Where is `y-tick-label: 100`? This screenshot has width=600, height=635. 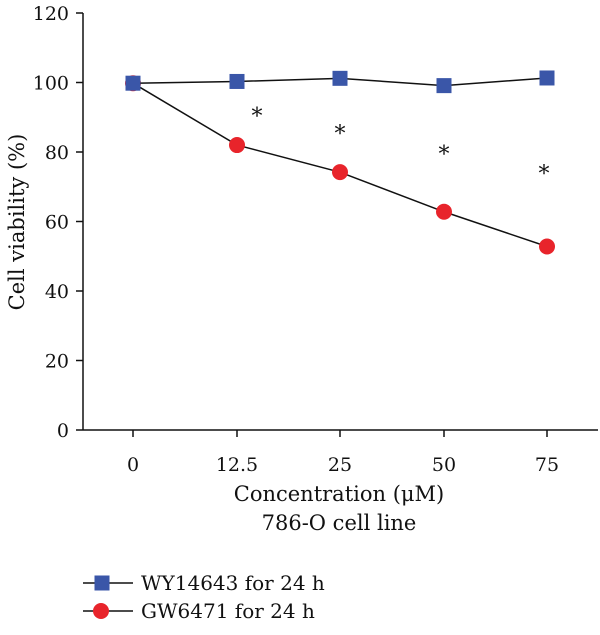
y-tick-label: 100 is located at coordinates (51, 84).